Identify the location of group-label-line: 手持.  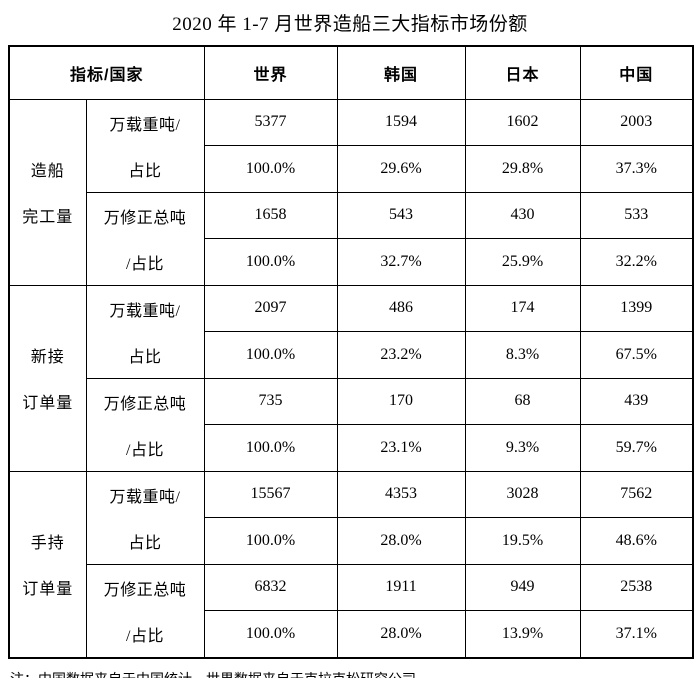
(47, 543).